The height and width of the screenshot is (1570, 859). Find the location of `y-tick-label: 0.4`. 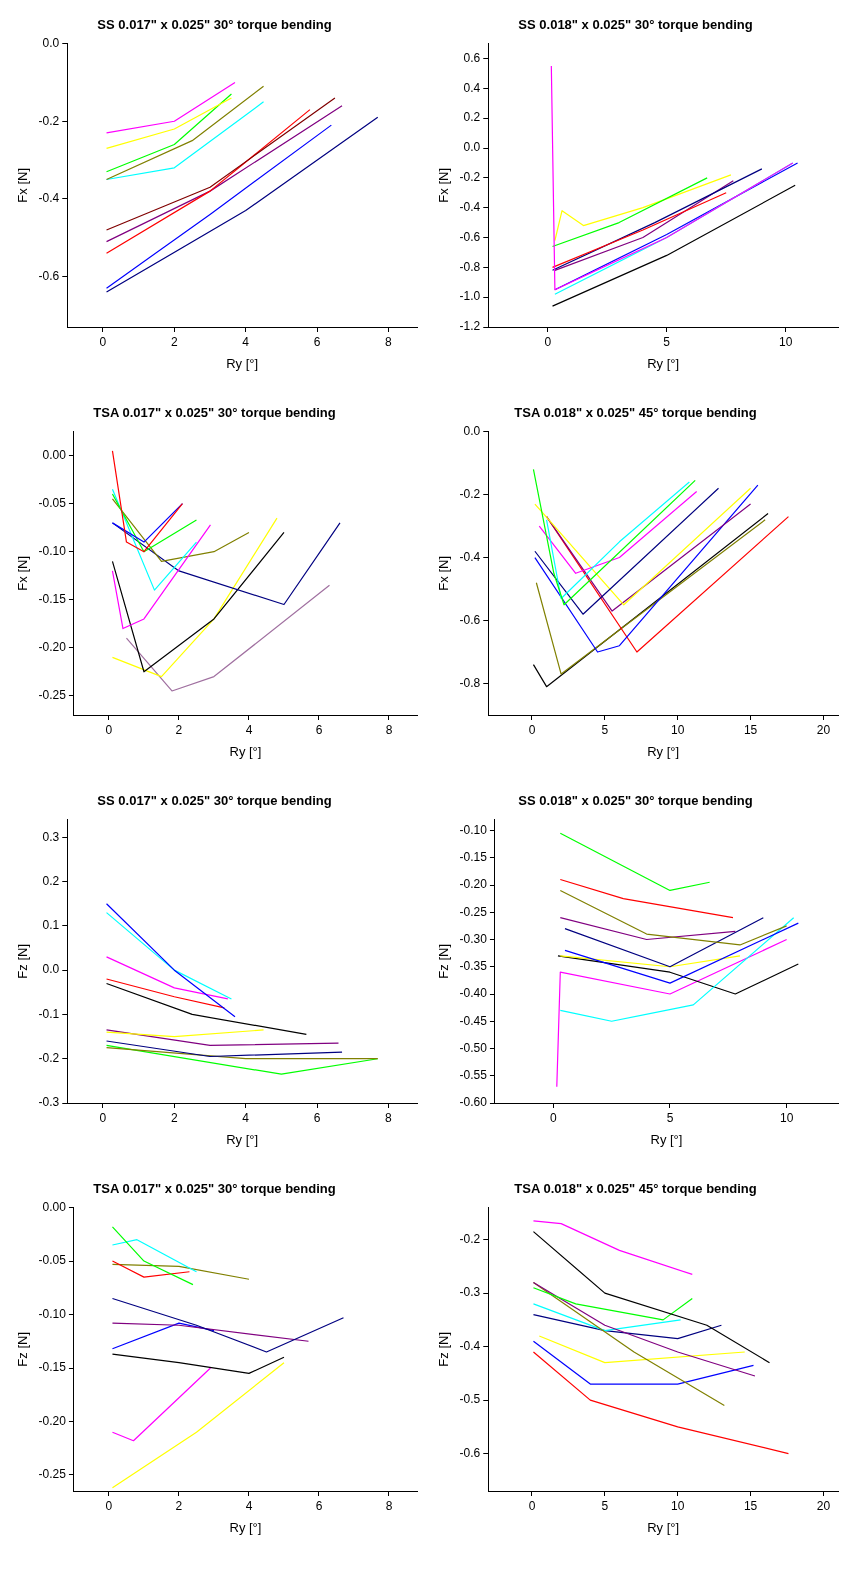

y-tick-label: 0.4 is located at coordinates (472, 87).